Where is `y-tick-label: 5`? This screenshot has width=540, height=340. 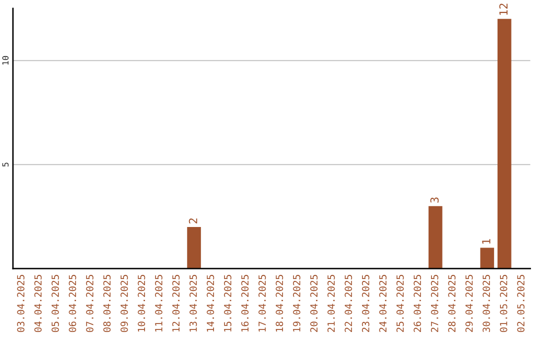 y-tick-label: 5 is located at coordinates (5, 164).